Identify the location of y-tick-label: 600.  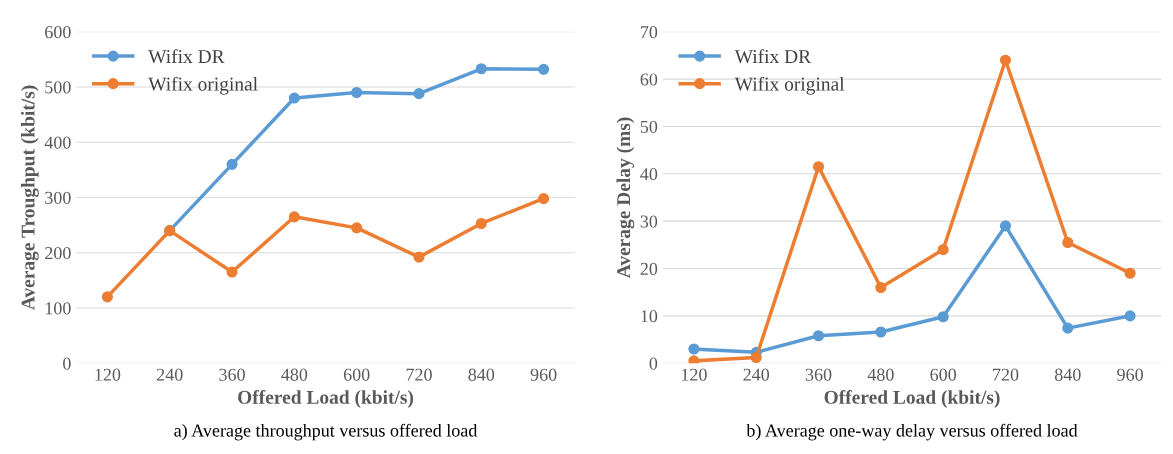
(58, 32).